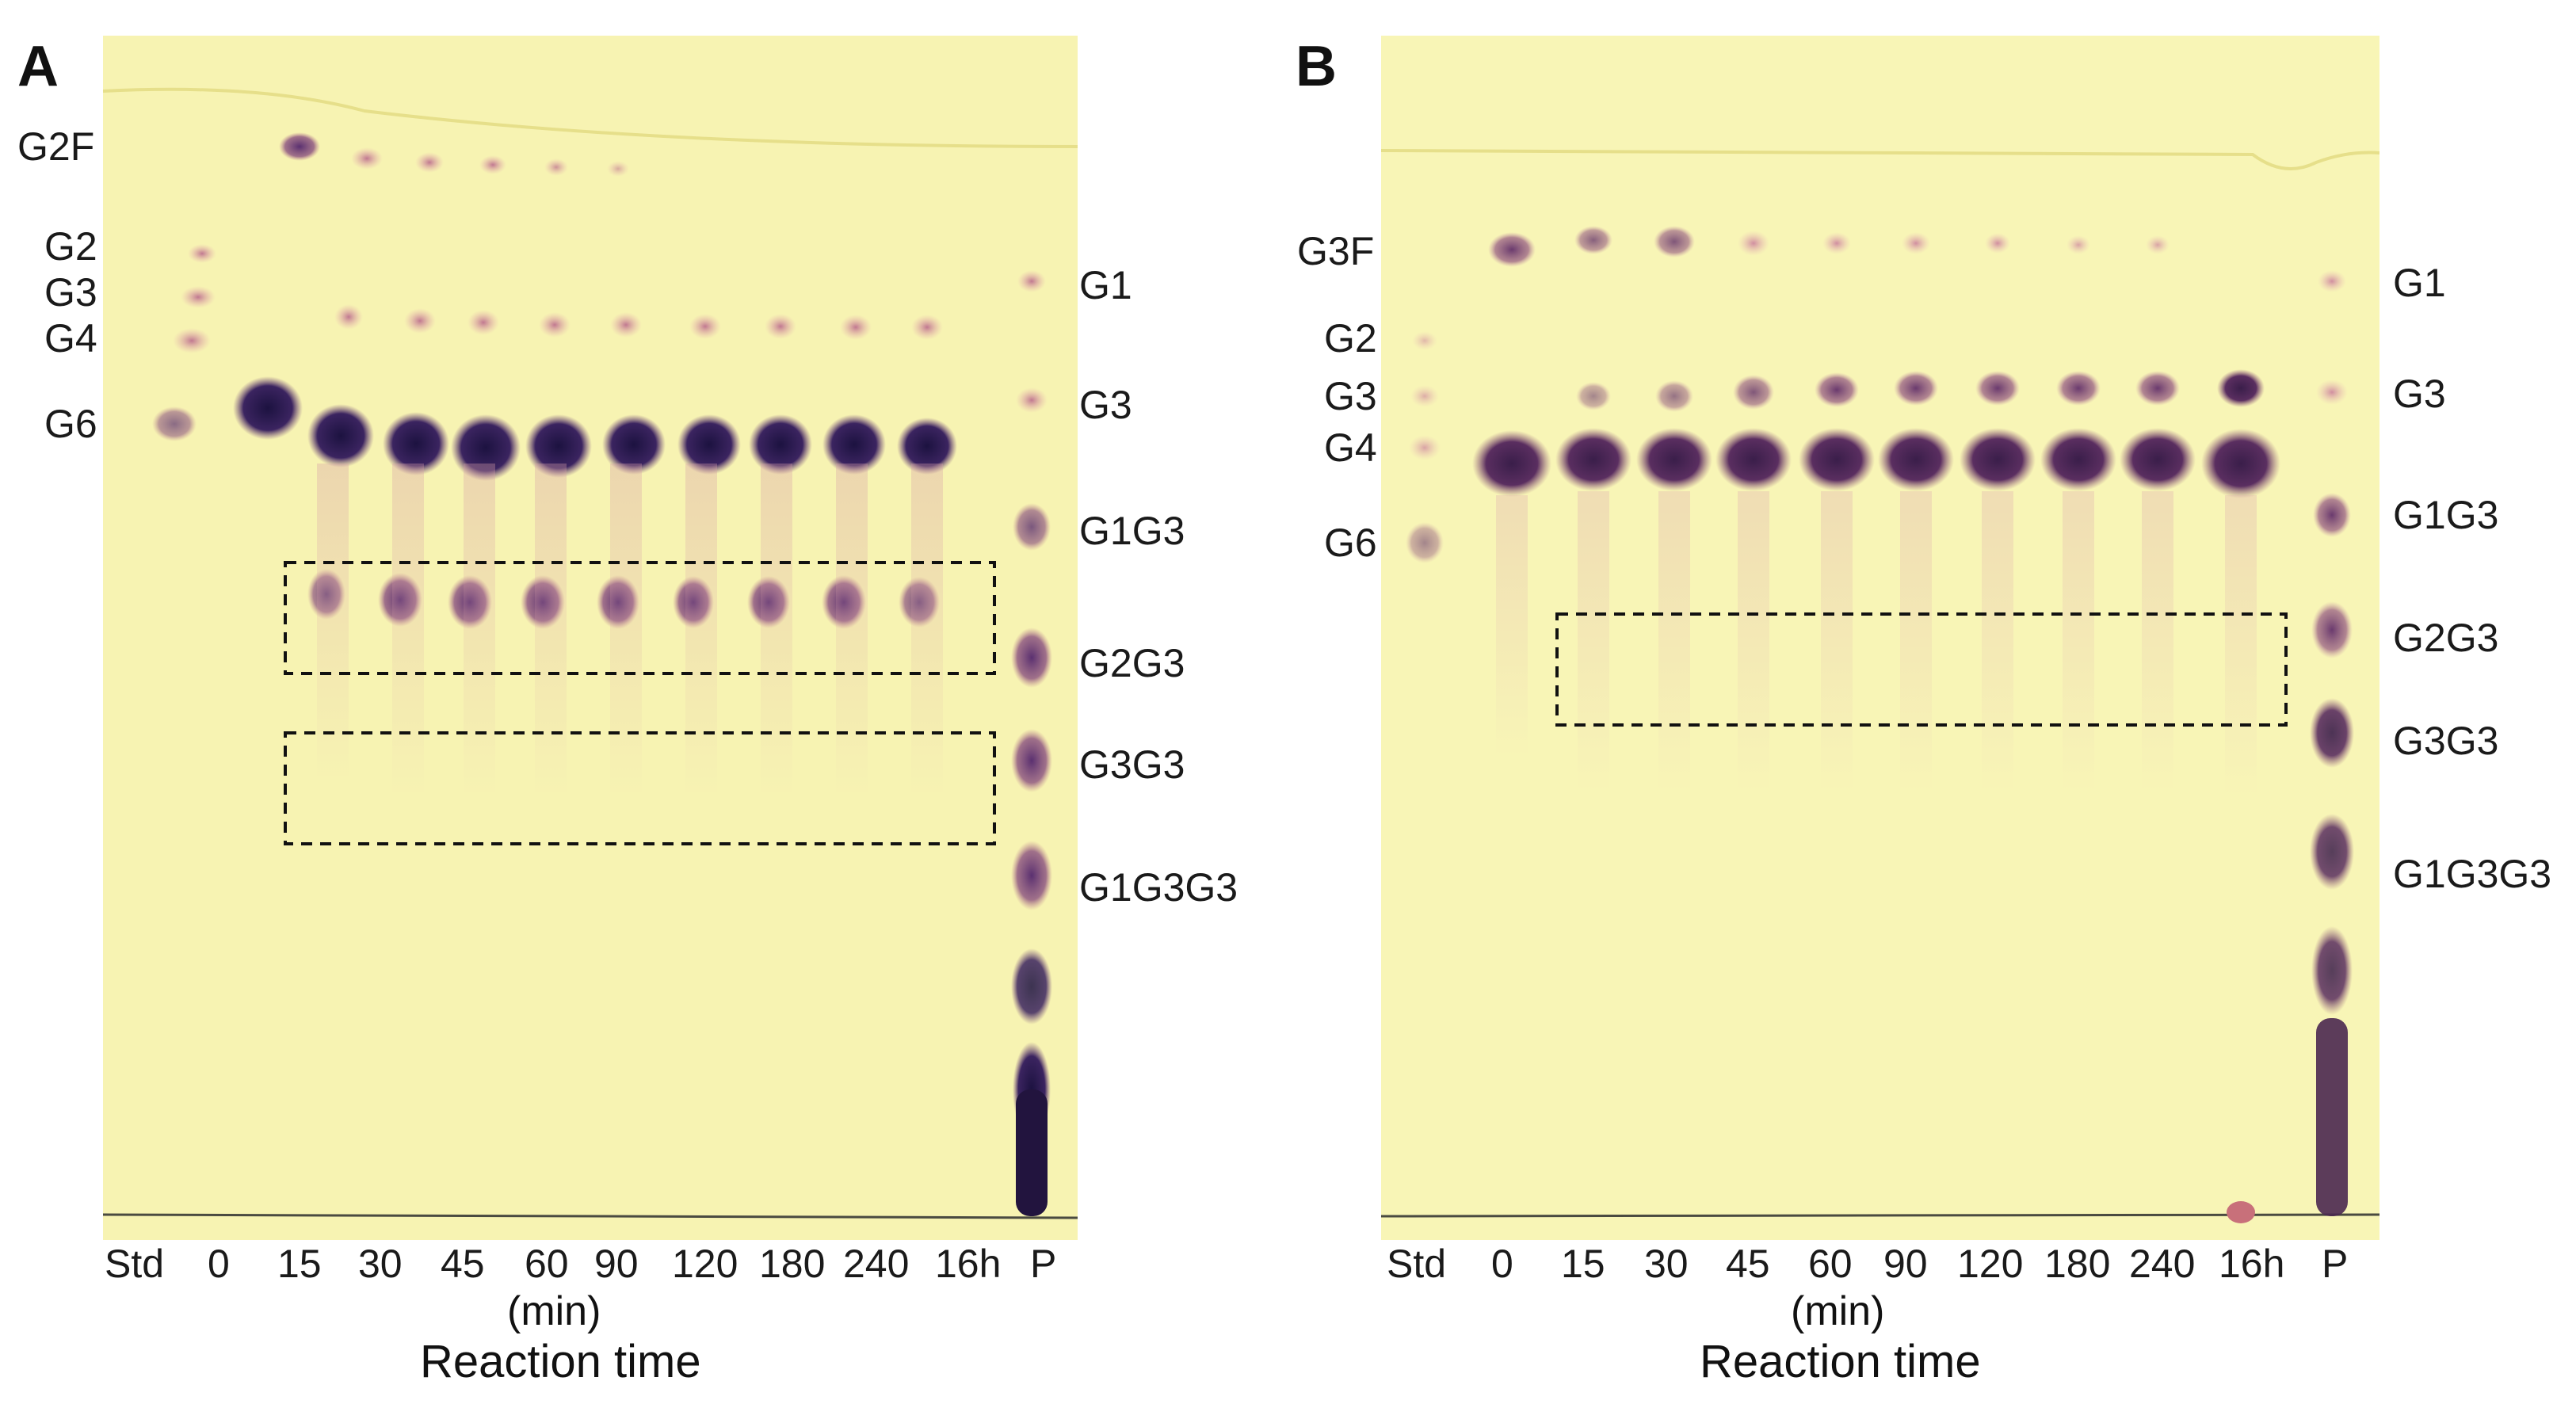  Describe the element at coordinates (1031, 743) in the screenshot. I see `lane-p-a` at that location.